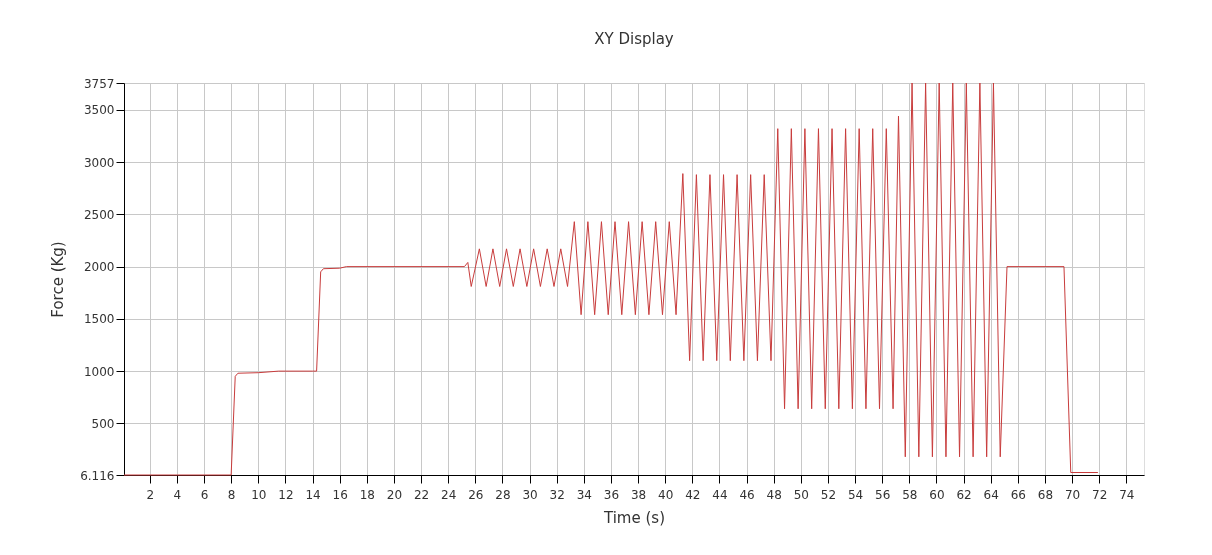  Describe the element at coordinates (666, 494) in the screenshot. I see `x-tick-label: 40` at that location.